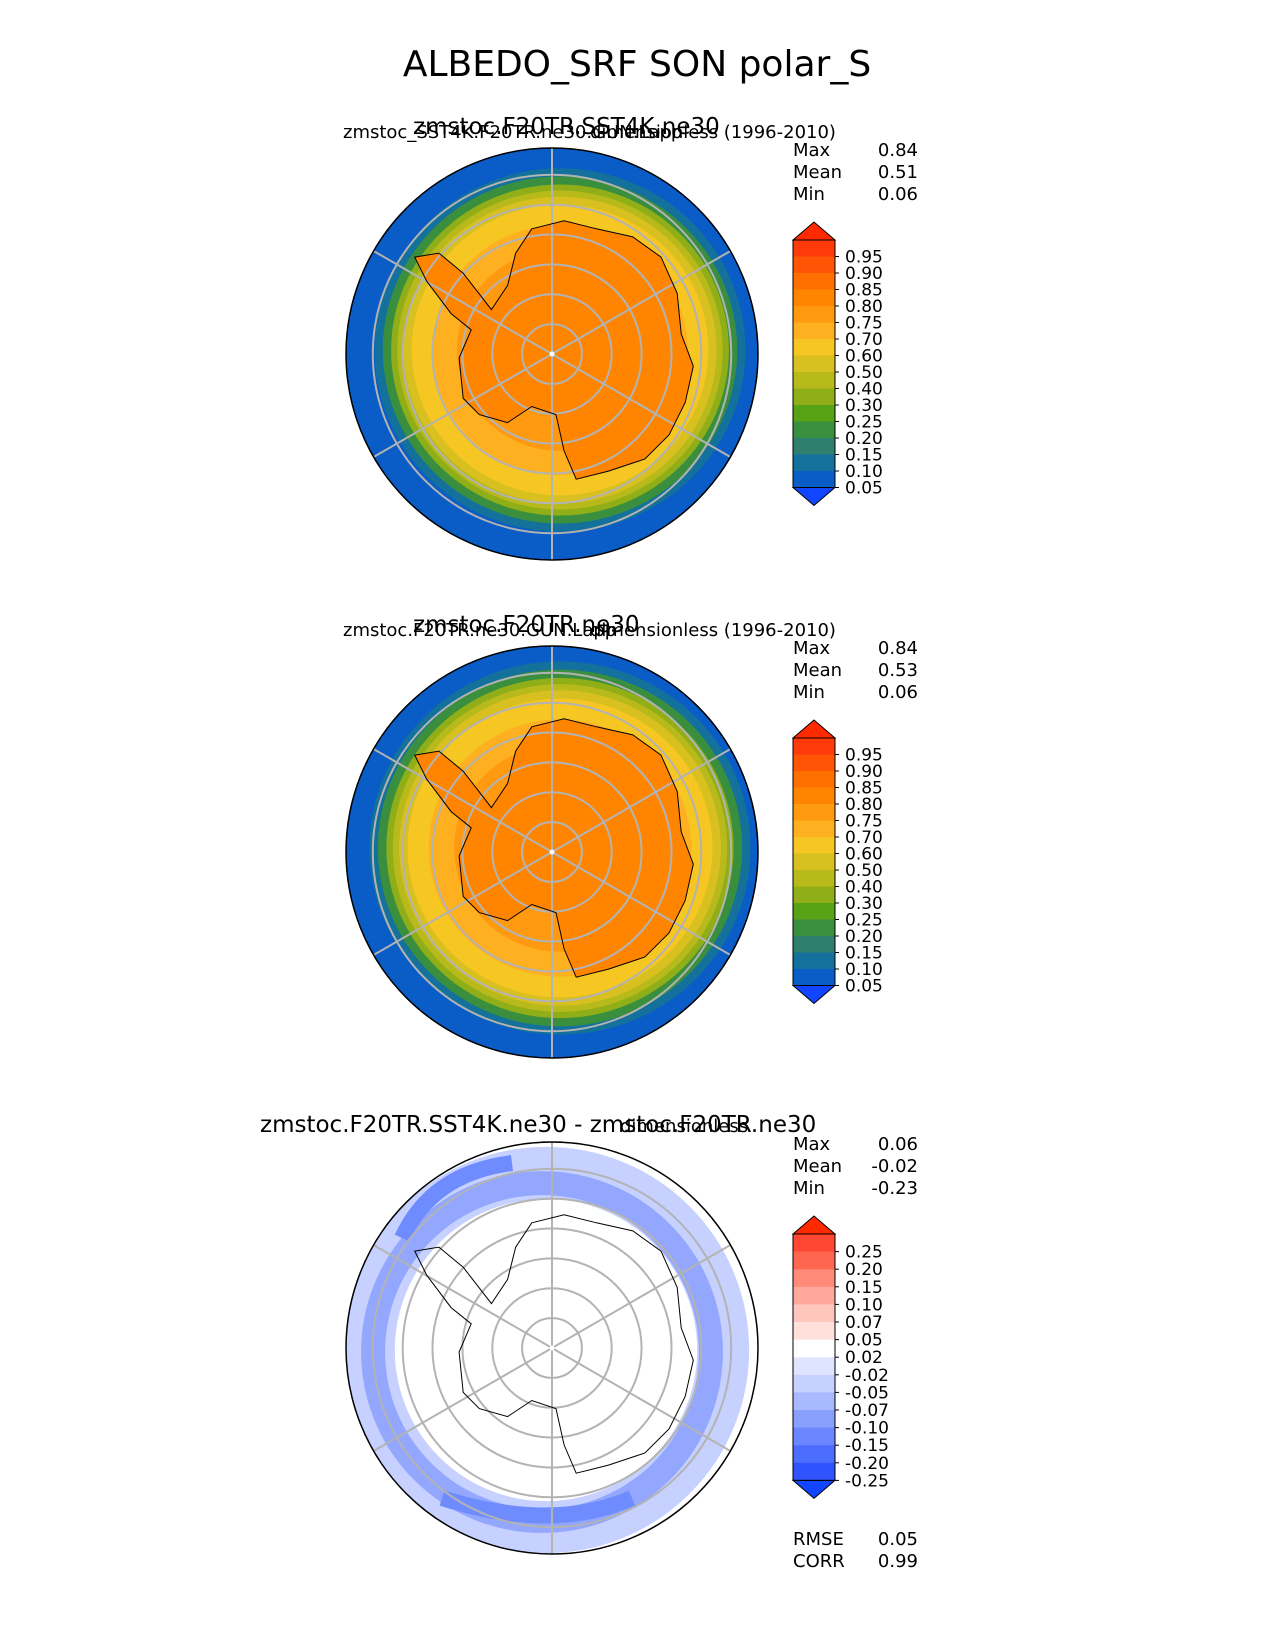 The width and height of the screenshot is (1275, 1650). I want to click on ice-sheet-field, so click(554, 350).